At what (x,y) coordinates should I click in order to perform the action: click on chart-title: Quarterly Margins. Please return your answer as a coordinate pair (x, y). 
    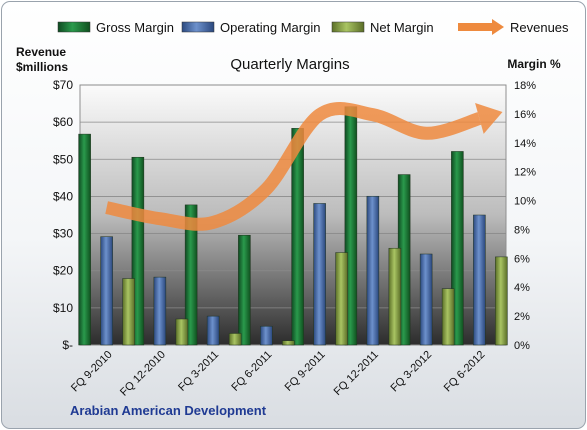
    Looking at the image, I should click on (289, 64).